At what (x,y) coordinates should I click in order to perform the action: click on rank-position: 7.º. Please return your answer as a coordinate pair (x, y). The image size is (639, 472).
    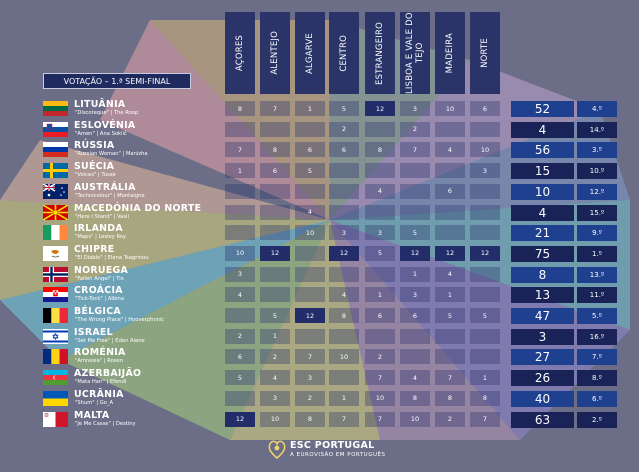
    Looking at the image, I should click on (597, 357).